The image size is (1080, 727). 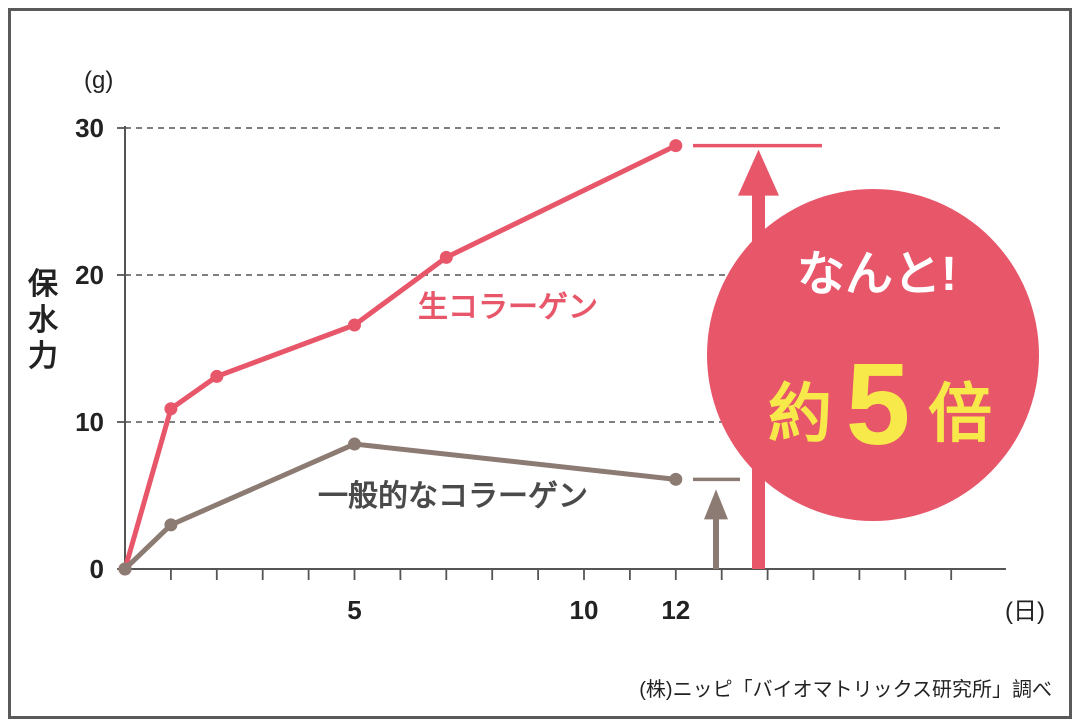 I want to click on brown-arrow-shaft, so click(x=716, y=542).